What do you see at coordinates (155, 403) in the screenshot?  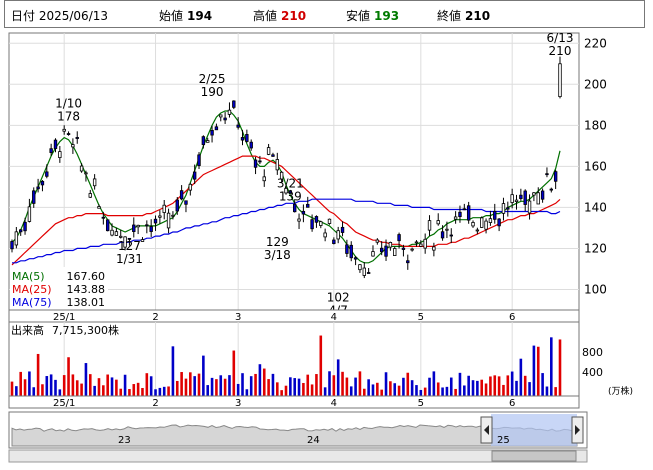 I see `x-tick-label-volume: 2` at bounding box center [155, 403].